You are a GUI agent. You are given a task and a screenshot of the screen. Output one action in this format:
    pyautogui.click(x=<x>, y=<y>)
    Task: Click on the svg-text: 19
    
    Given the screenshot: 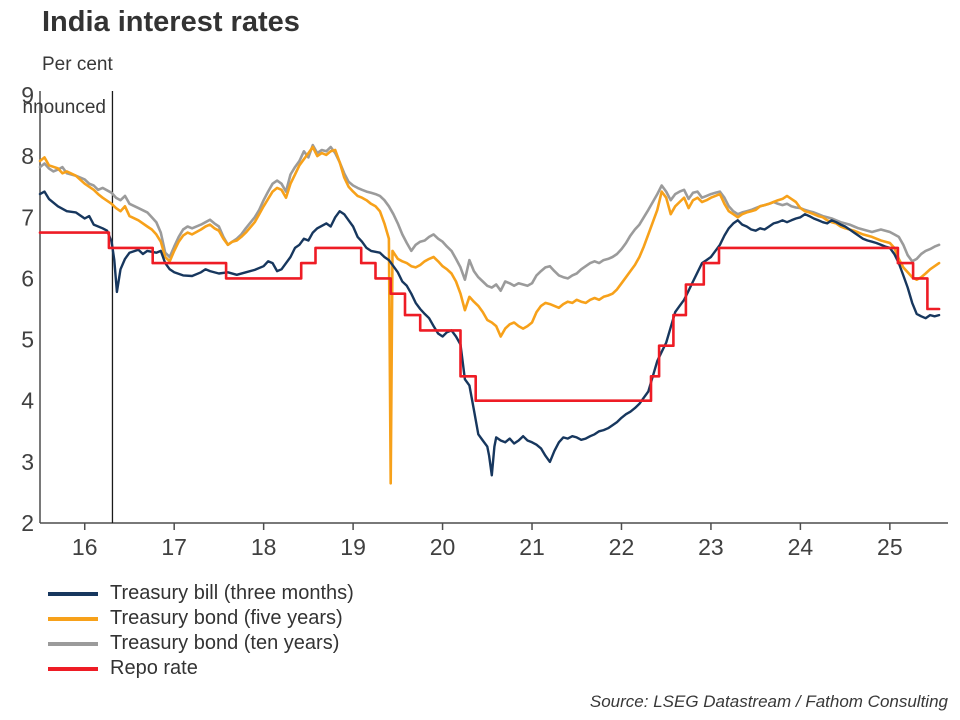 What is the action you would take?
    pyautogui.click(x=353, y=547)
    